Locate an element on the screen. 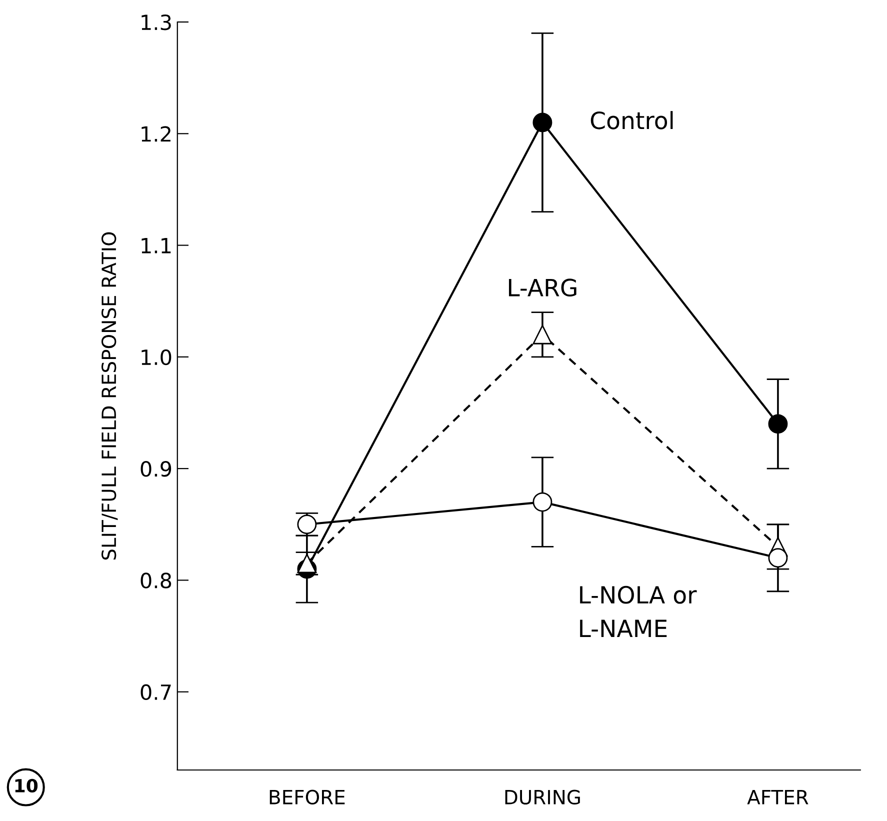  series-label: L-NOLA or L-NAME is located at coordinates (638, 612).